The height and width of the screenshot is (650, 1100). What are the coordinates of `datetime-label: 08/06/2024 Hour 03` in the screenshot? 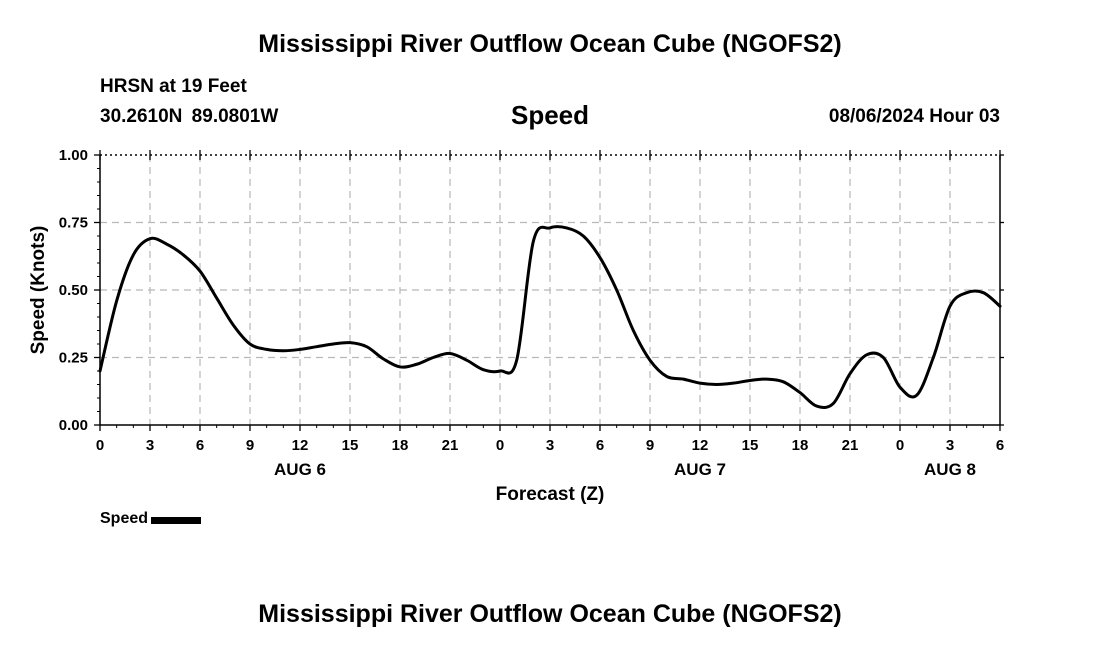 It's located at (914, 116).